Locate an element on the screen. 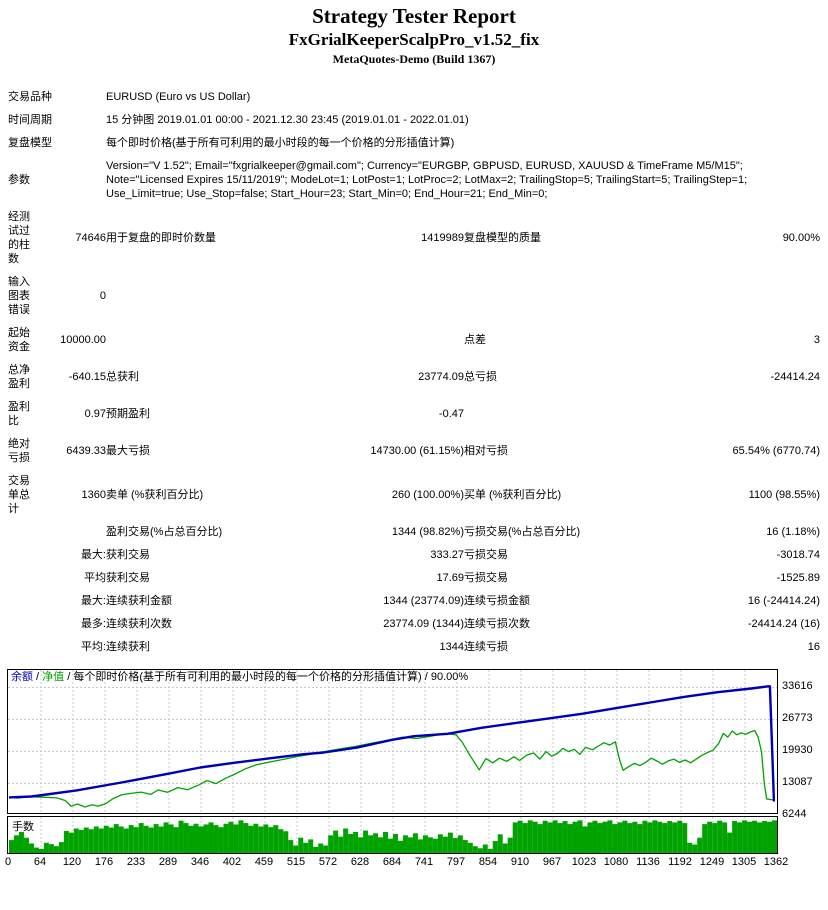 This screenshot has height=910, width=828. stat-label-2: 预期盈利 is located at coordinates (128, 414).